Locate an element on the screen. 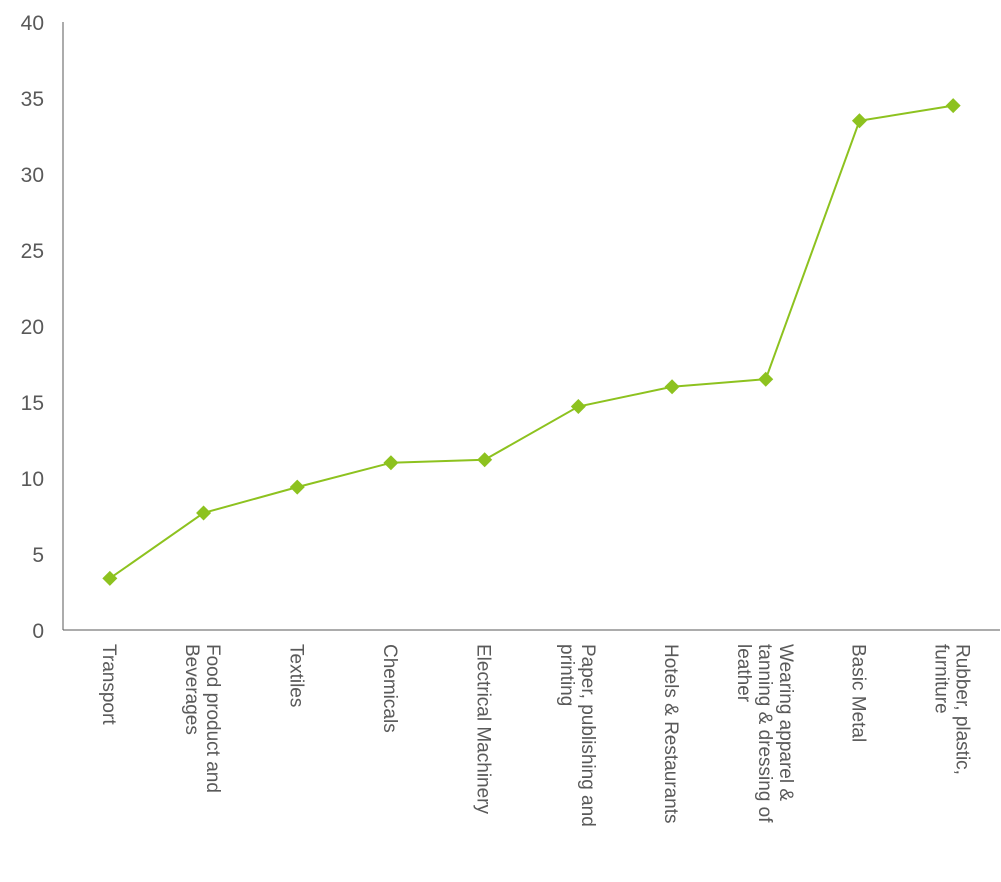 The height and width of the screenshot is (882, 1001). y-tick-label: 20 is located at coordinates (32, 327).